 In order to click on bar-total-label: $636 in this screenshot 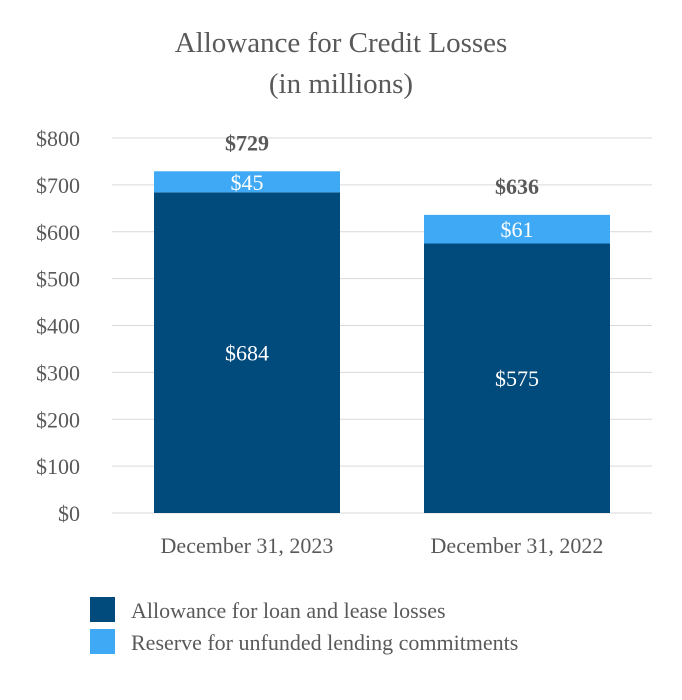, I will do `click(517, 186)`.